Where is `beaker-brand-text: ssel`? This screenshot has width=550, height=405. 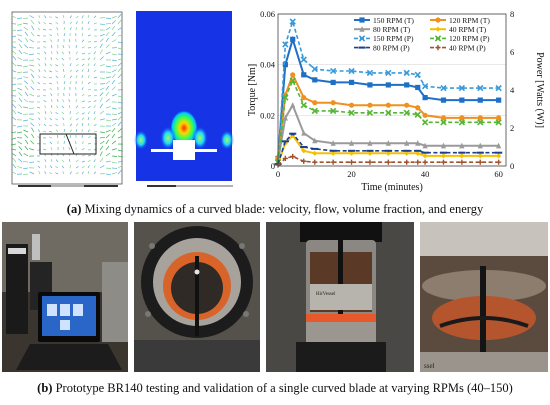
beaker-brand-text: ssel is located at coordinates (429, 366).